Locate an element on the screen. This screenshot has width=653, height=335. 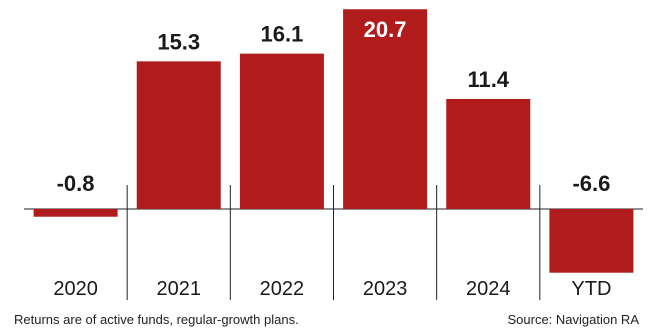
footnote-source: Source: Navigation RA is located at coordinates (573, 319).